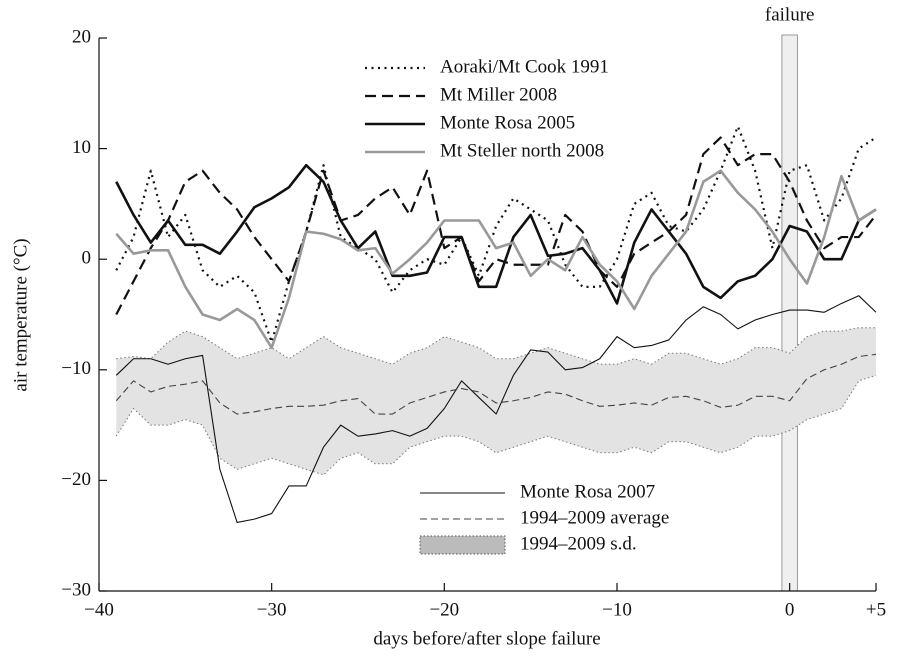 This screenshot has height=658, width=902. I want to click on sd-edge, so click(496, 346).